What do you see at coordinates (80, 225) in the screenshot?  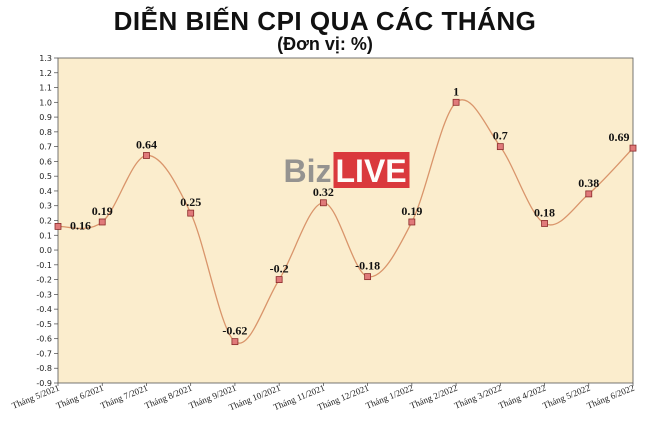 I see `data-label: 0.16` at bounding box center [80, 225].